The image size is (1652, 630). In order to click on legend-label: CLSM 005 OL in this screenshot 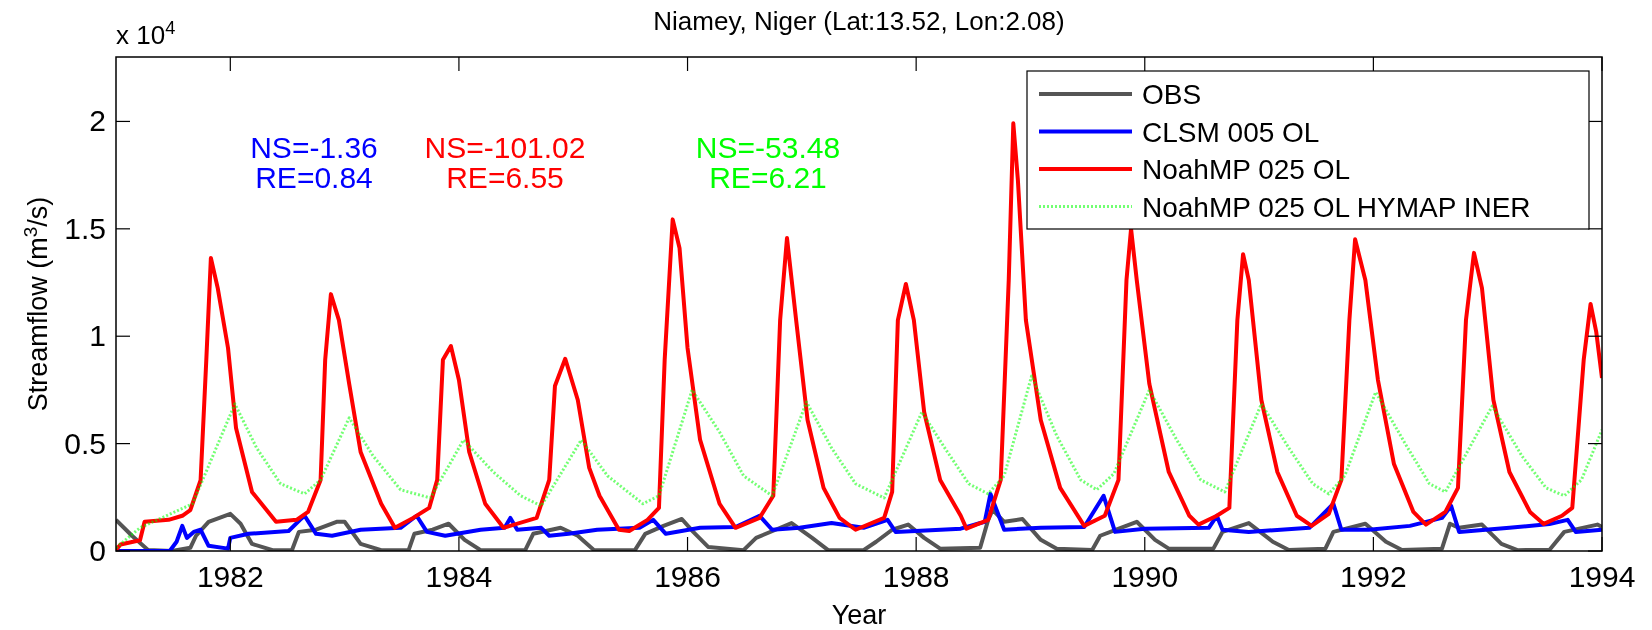, I will do `click(1231, 132)`.